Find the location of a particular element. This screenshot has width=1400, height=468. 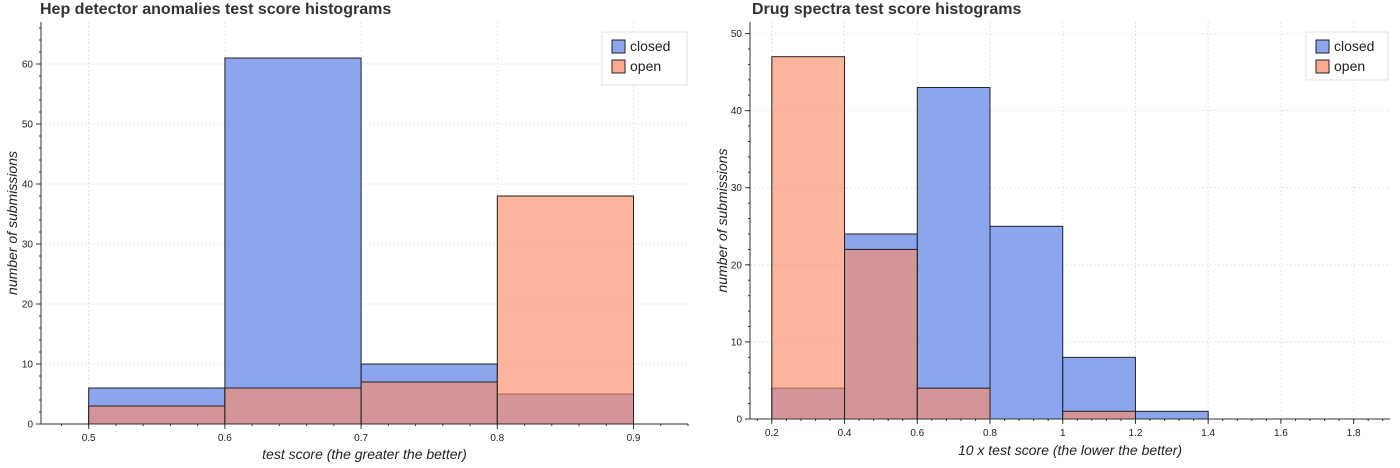

x-tick-label: 0.2 is located at coordinates (772, 433).